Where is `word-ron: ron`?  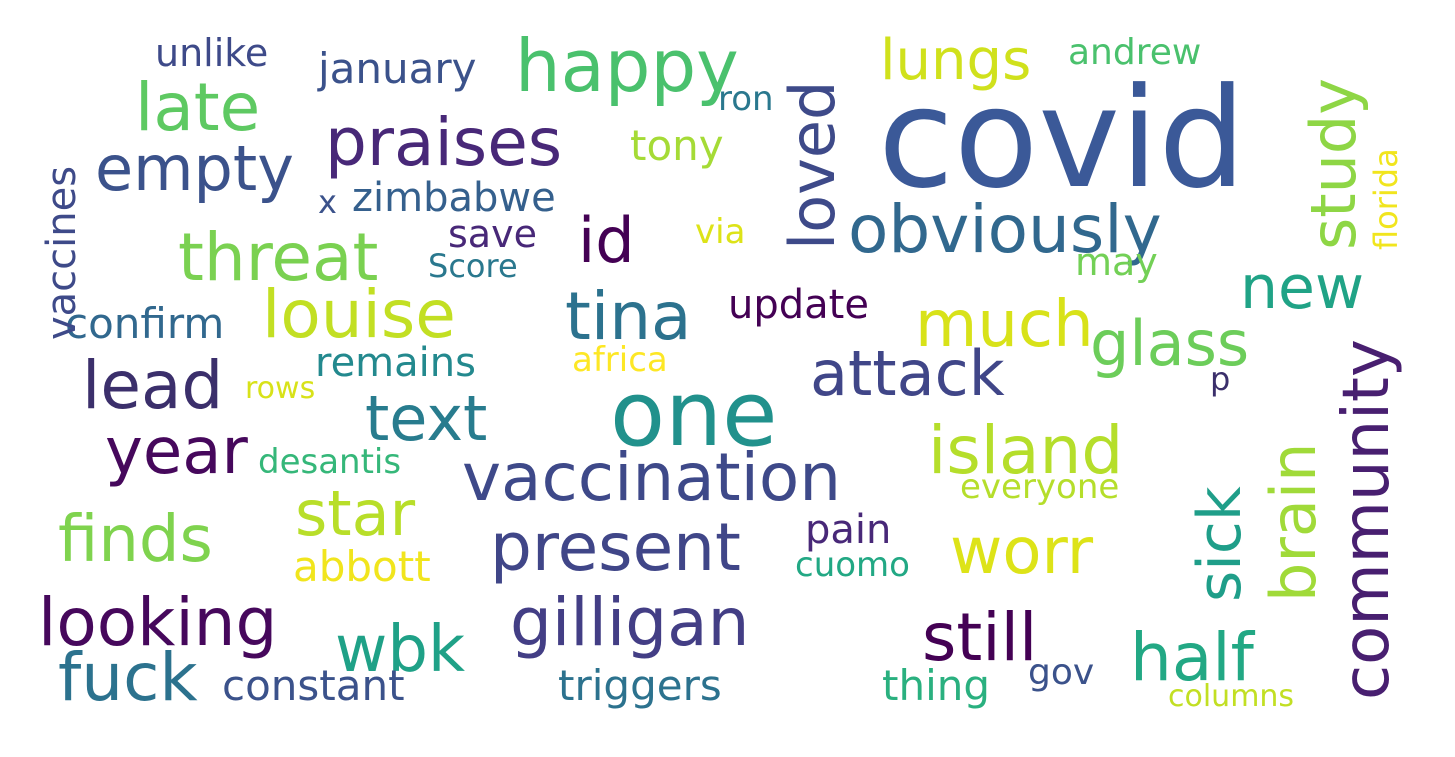
word-ron: ron is located at coordinates (746, 99).